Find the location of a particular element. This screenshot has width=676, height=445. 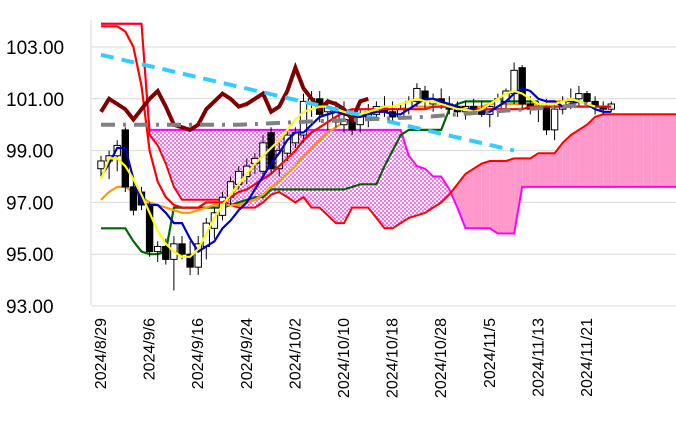

y-tick-label: 95.00 is located at coordinates (30, 255).